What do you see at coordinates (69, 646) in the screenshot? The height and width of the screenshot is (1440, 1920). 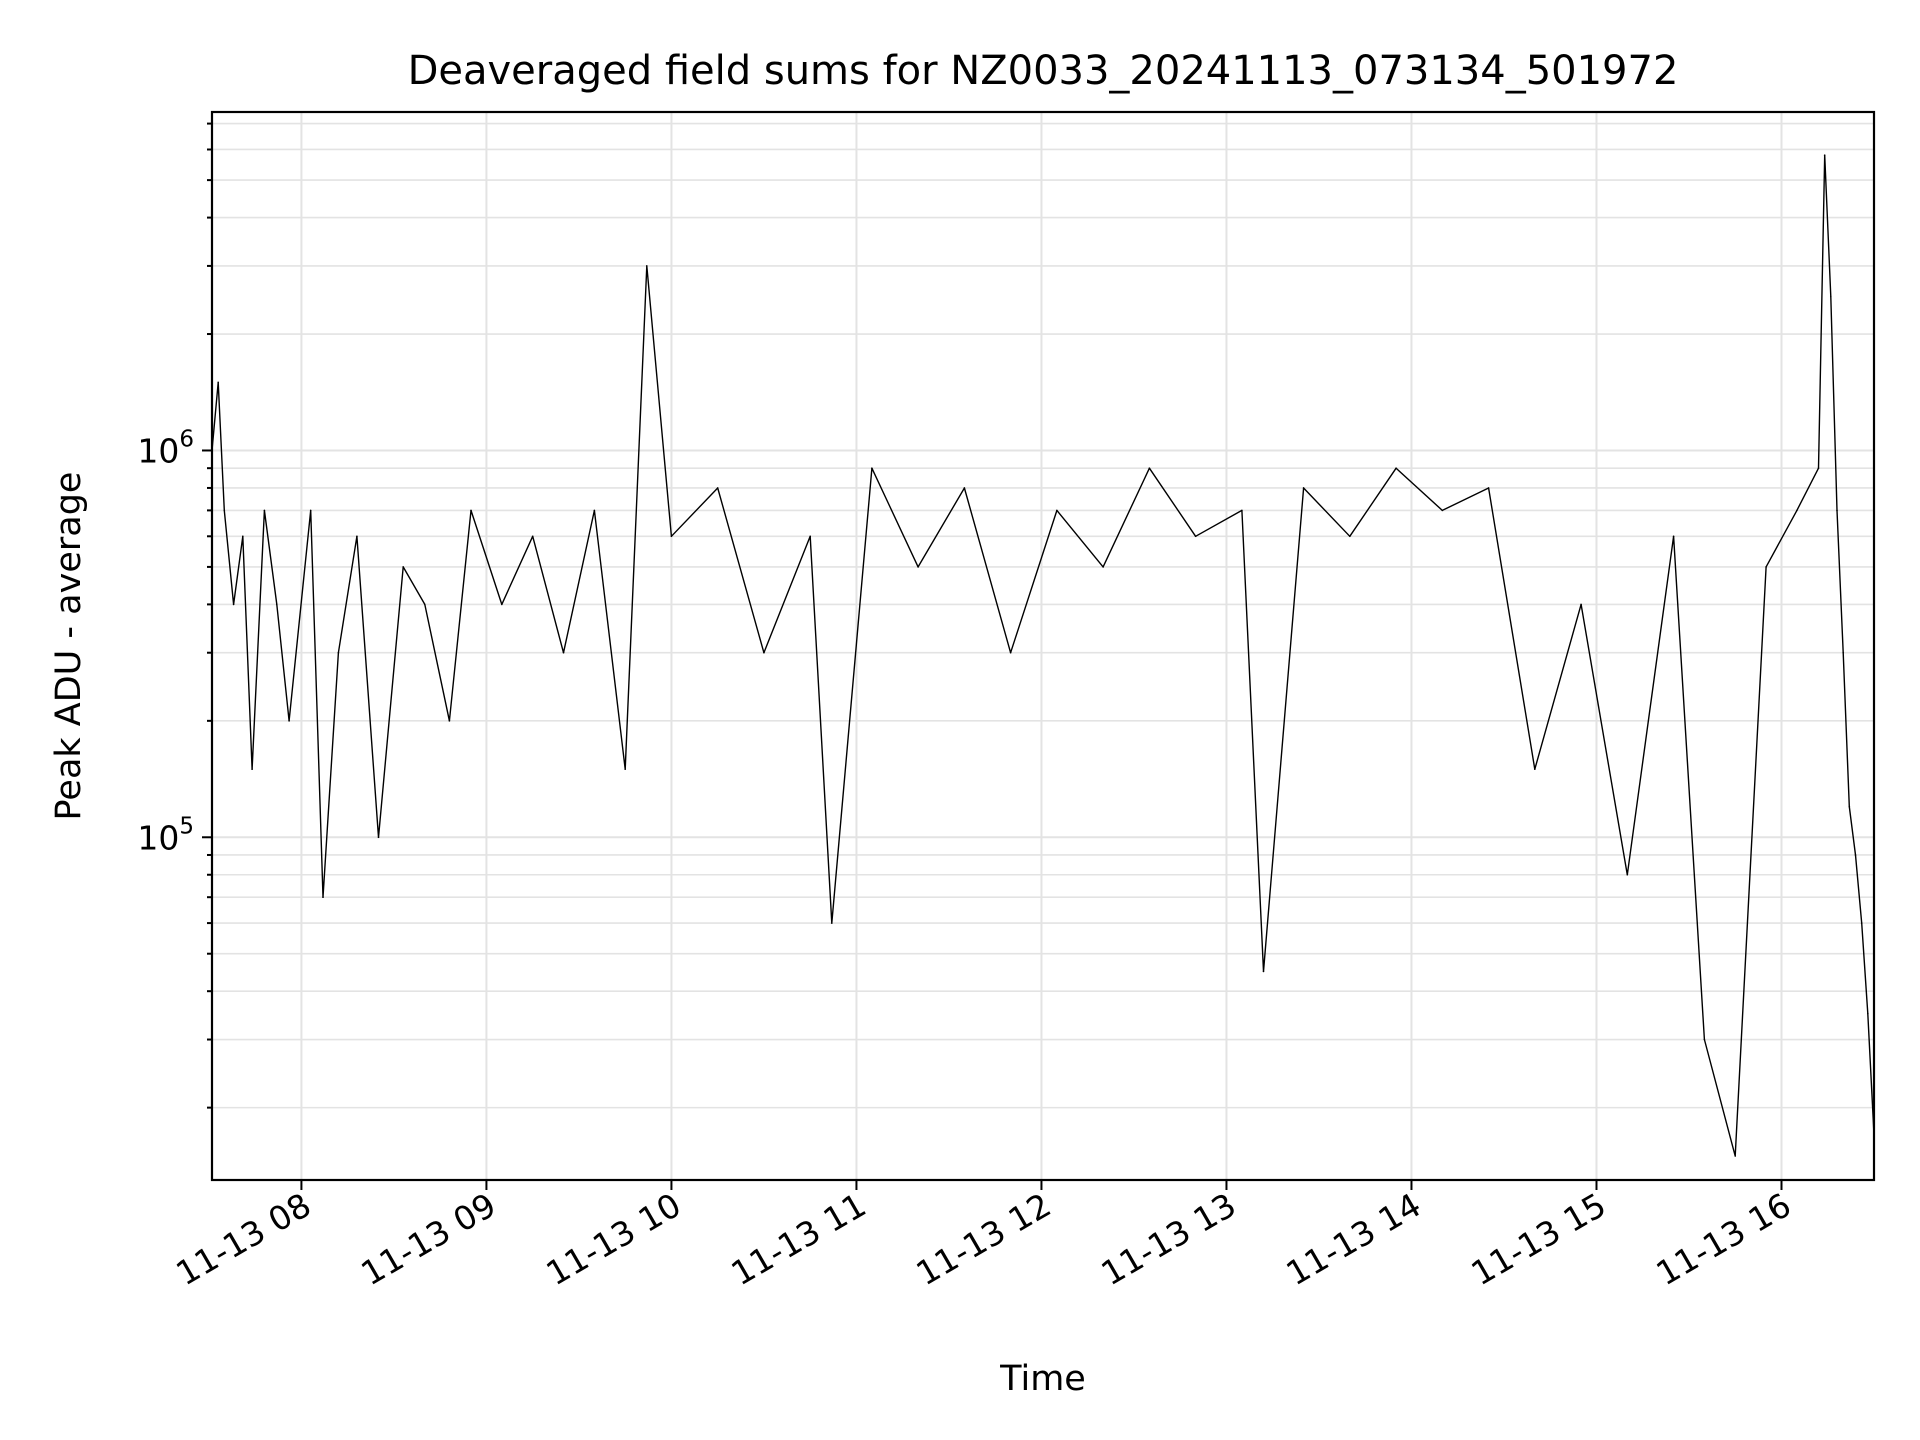 I see `y-axis-label: Peak ADU - average` at bounding box center [69, 646].